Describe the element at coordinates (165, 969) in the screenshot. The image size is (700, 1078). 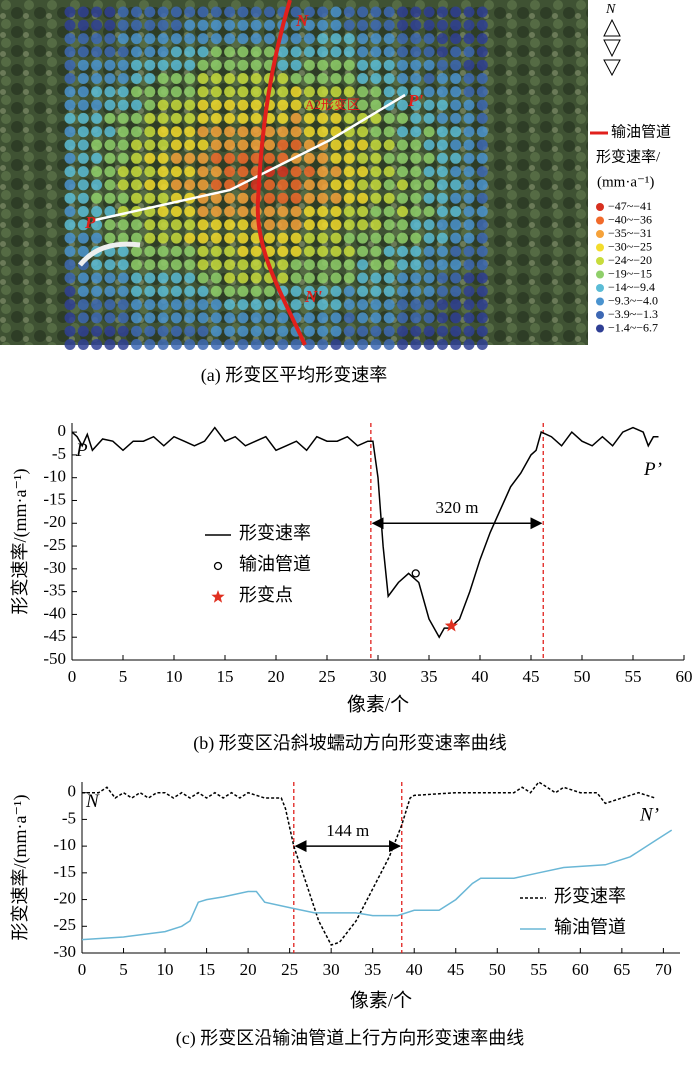
I see `x-tick-label: 10` at that location.